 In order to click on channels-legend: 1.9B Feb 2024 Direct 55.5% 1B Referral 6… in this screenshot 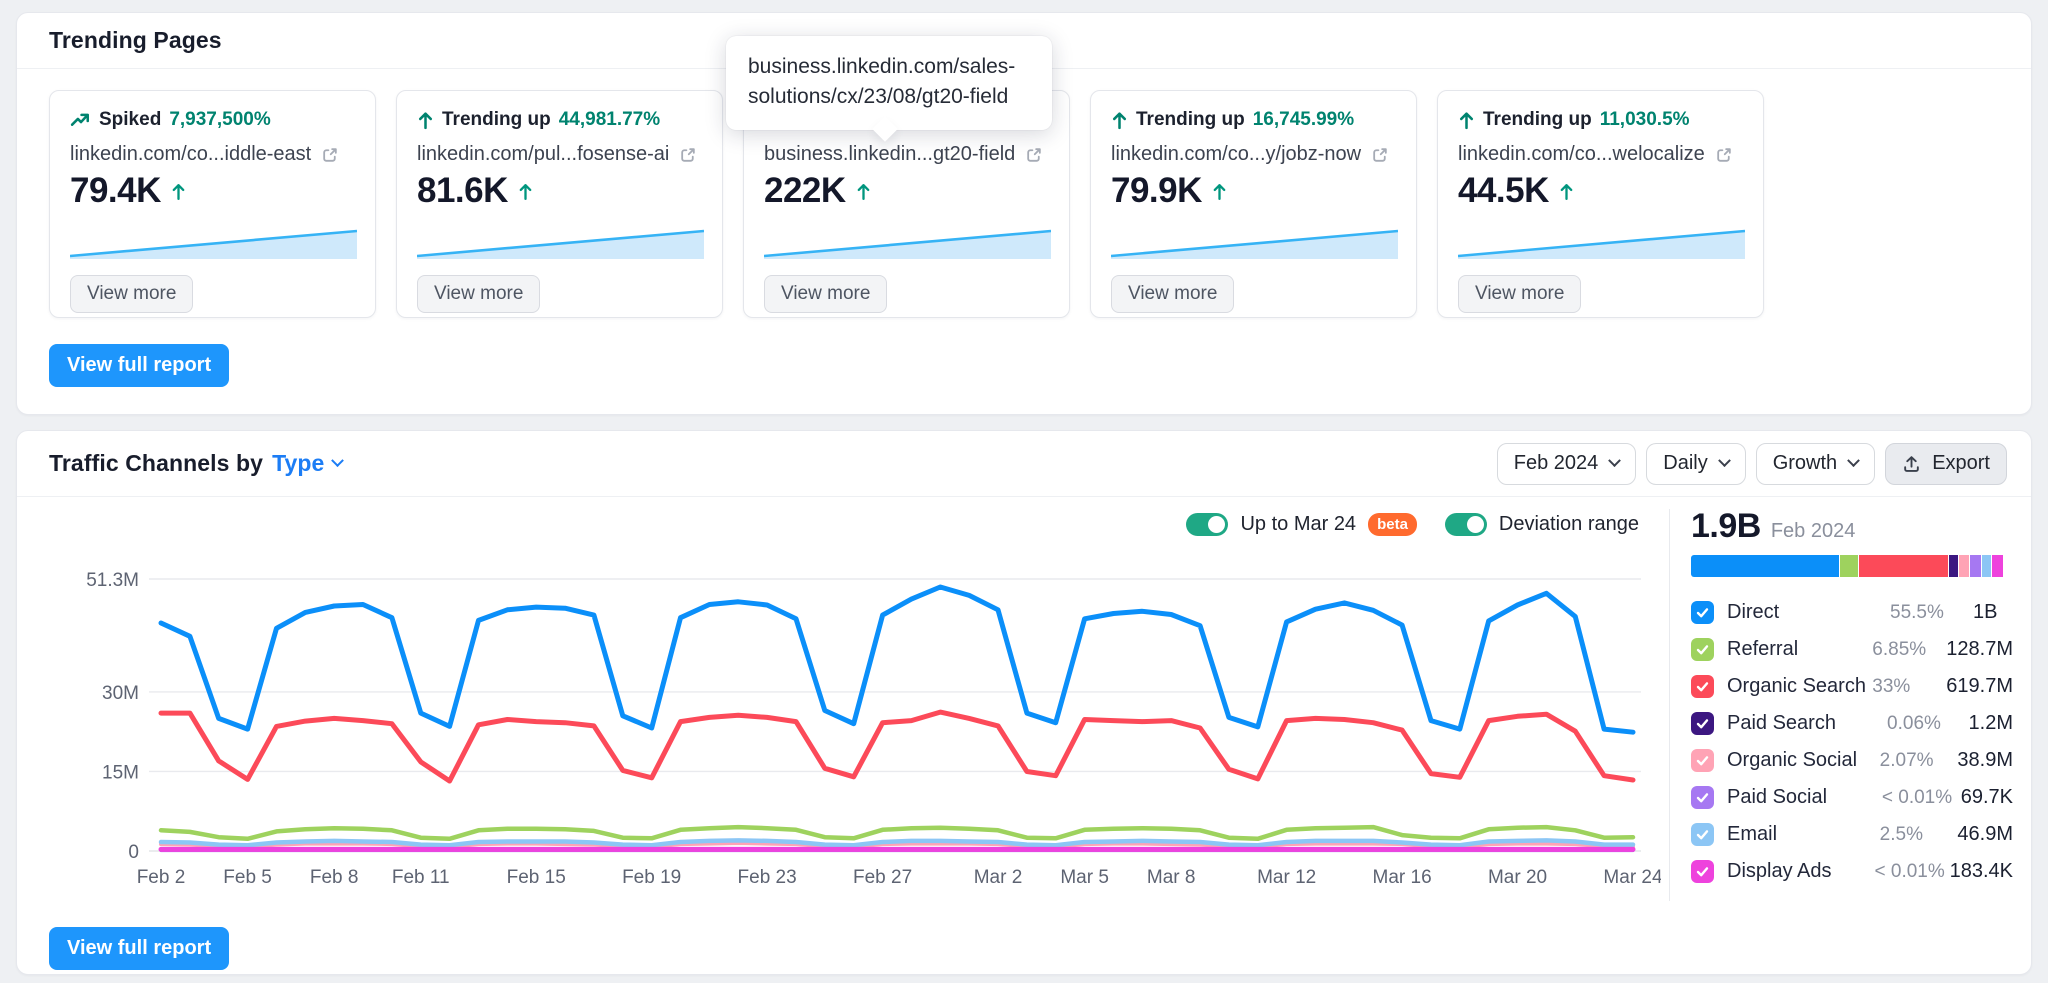, I will do `click(1852, 698)`.